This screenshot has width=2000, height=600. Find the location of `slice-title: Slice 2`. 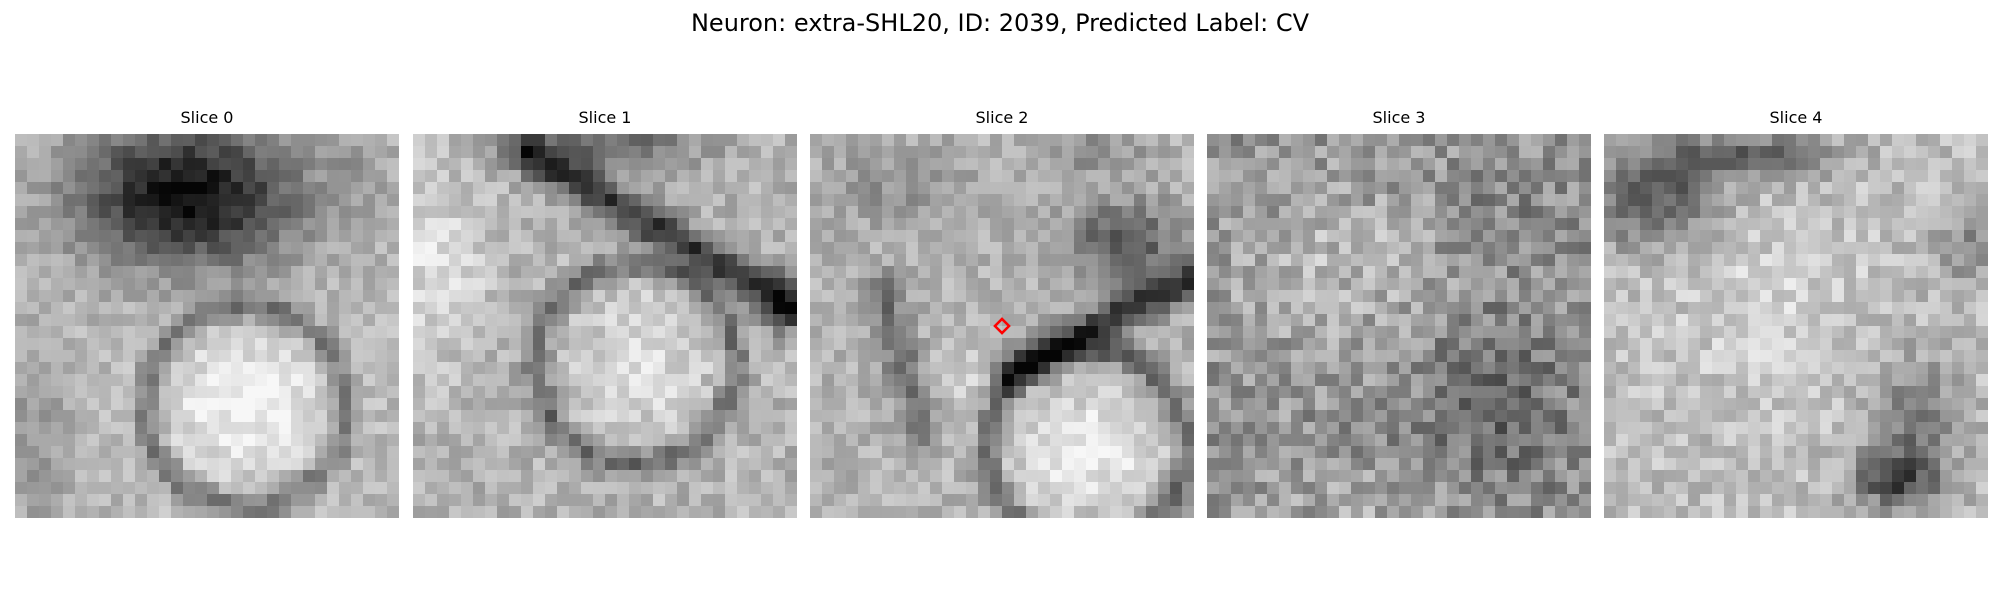

slice-title: Slice 2 is located at coordinates (1002, 117).